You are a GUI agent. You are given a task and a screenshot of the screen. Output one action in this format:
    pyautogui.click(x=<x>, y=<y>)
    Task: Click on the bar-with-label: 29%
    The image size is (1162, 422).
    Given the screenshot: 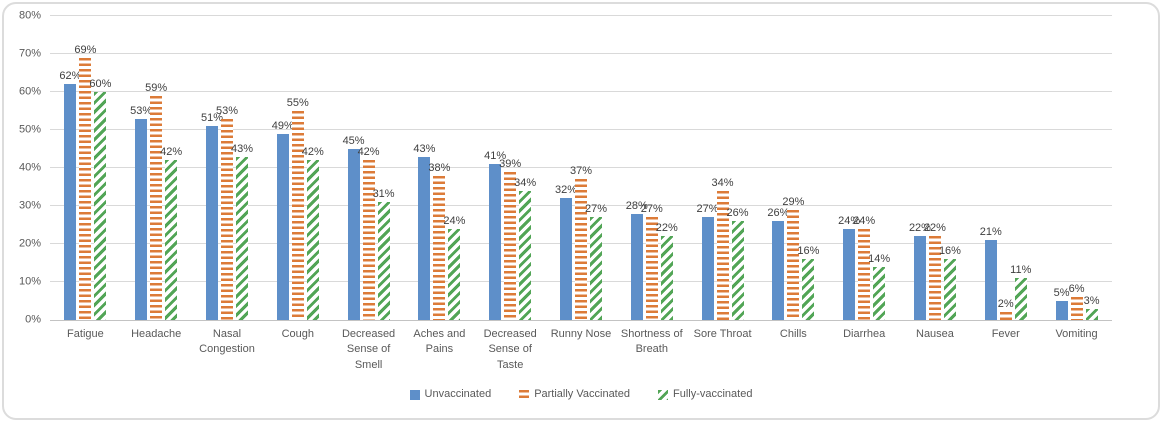 What is the action you would take?
    pyautogui.click(x=793, y=168)
    